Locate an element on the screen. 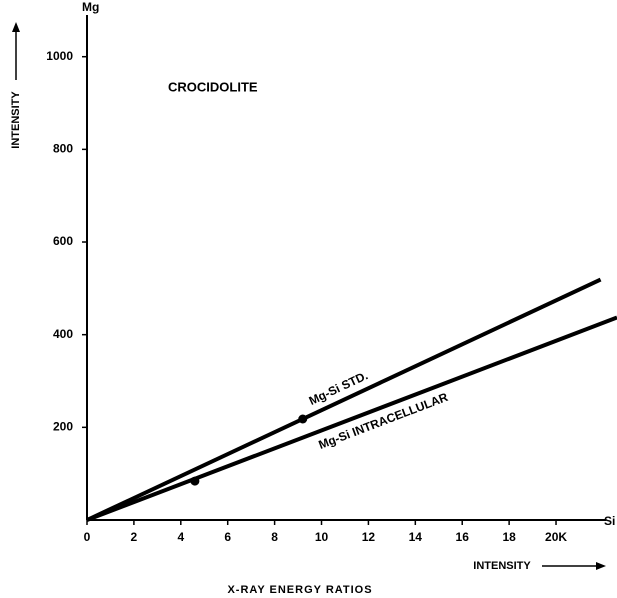 This screenshot has height=598, width=617. y-tick-label: 200 is located at coordinates (63, 427).